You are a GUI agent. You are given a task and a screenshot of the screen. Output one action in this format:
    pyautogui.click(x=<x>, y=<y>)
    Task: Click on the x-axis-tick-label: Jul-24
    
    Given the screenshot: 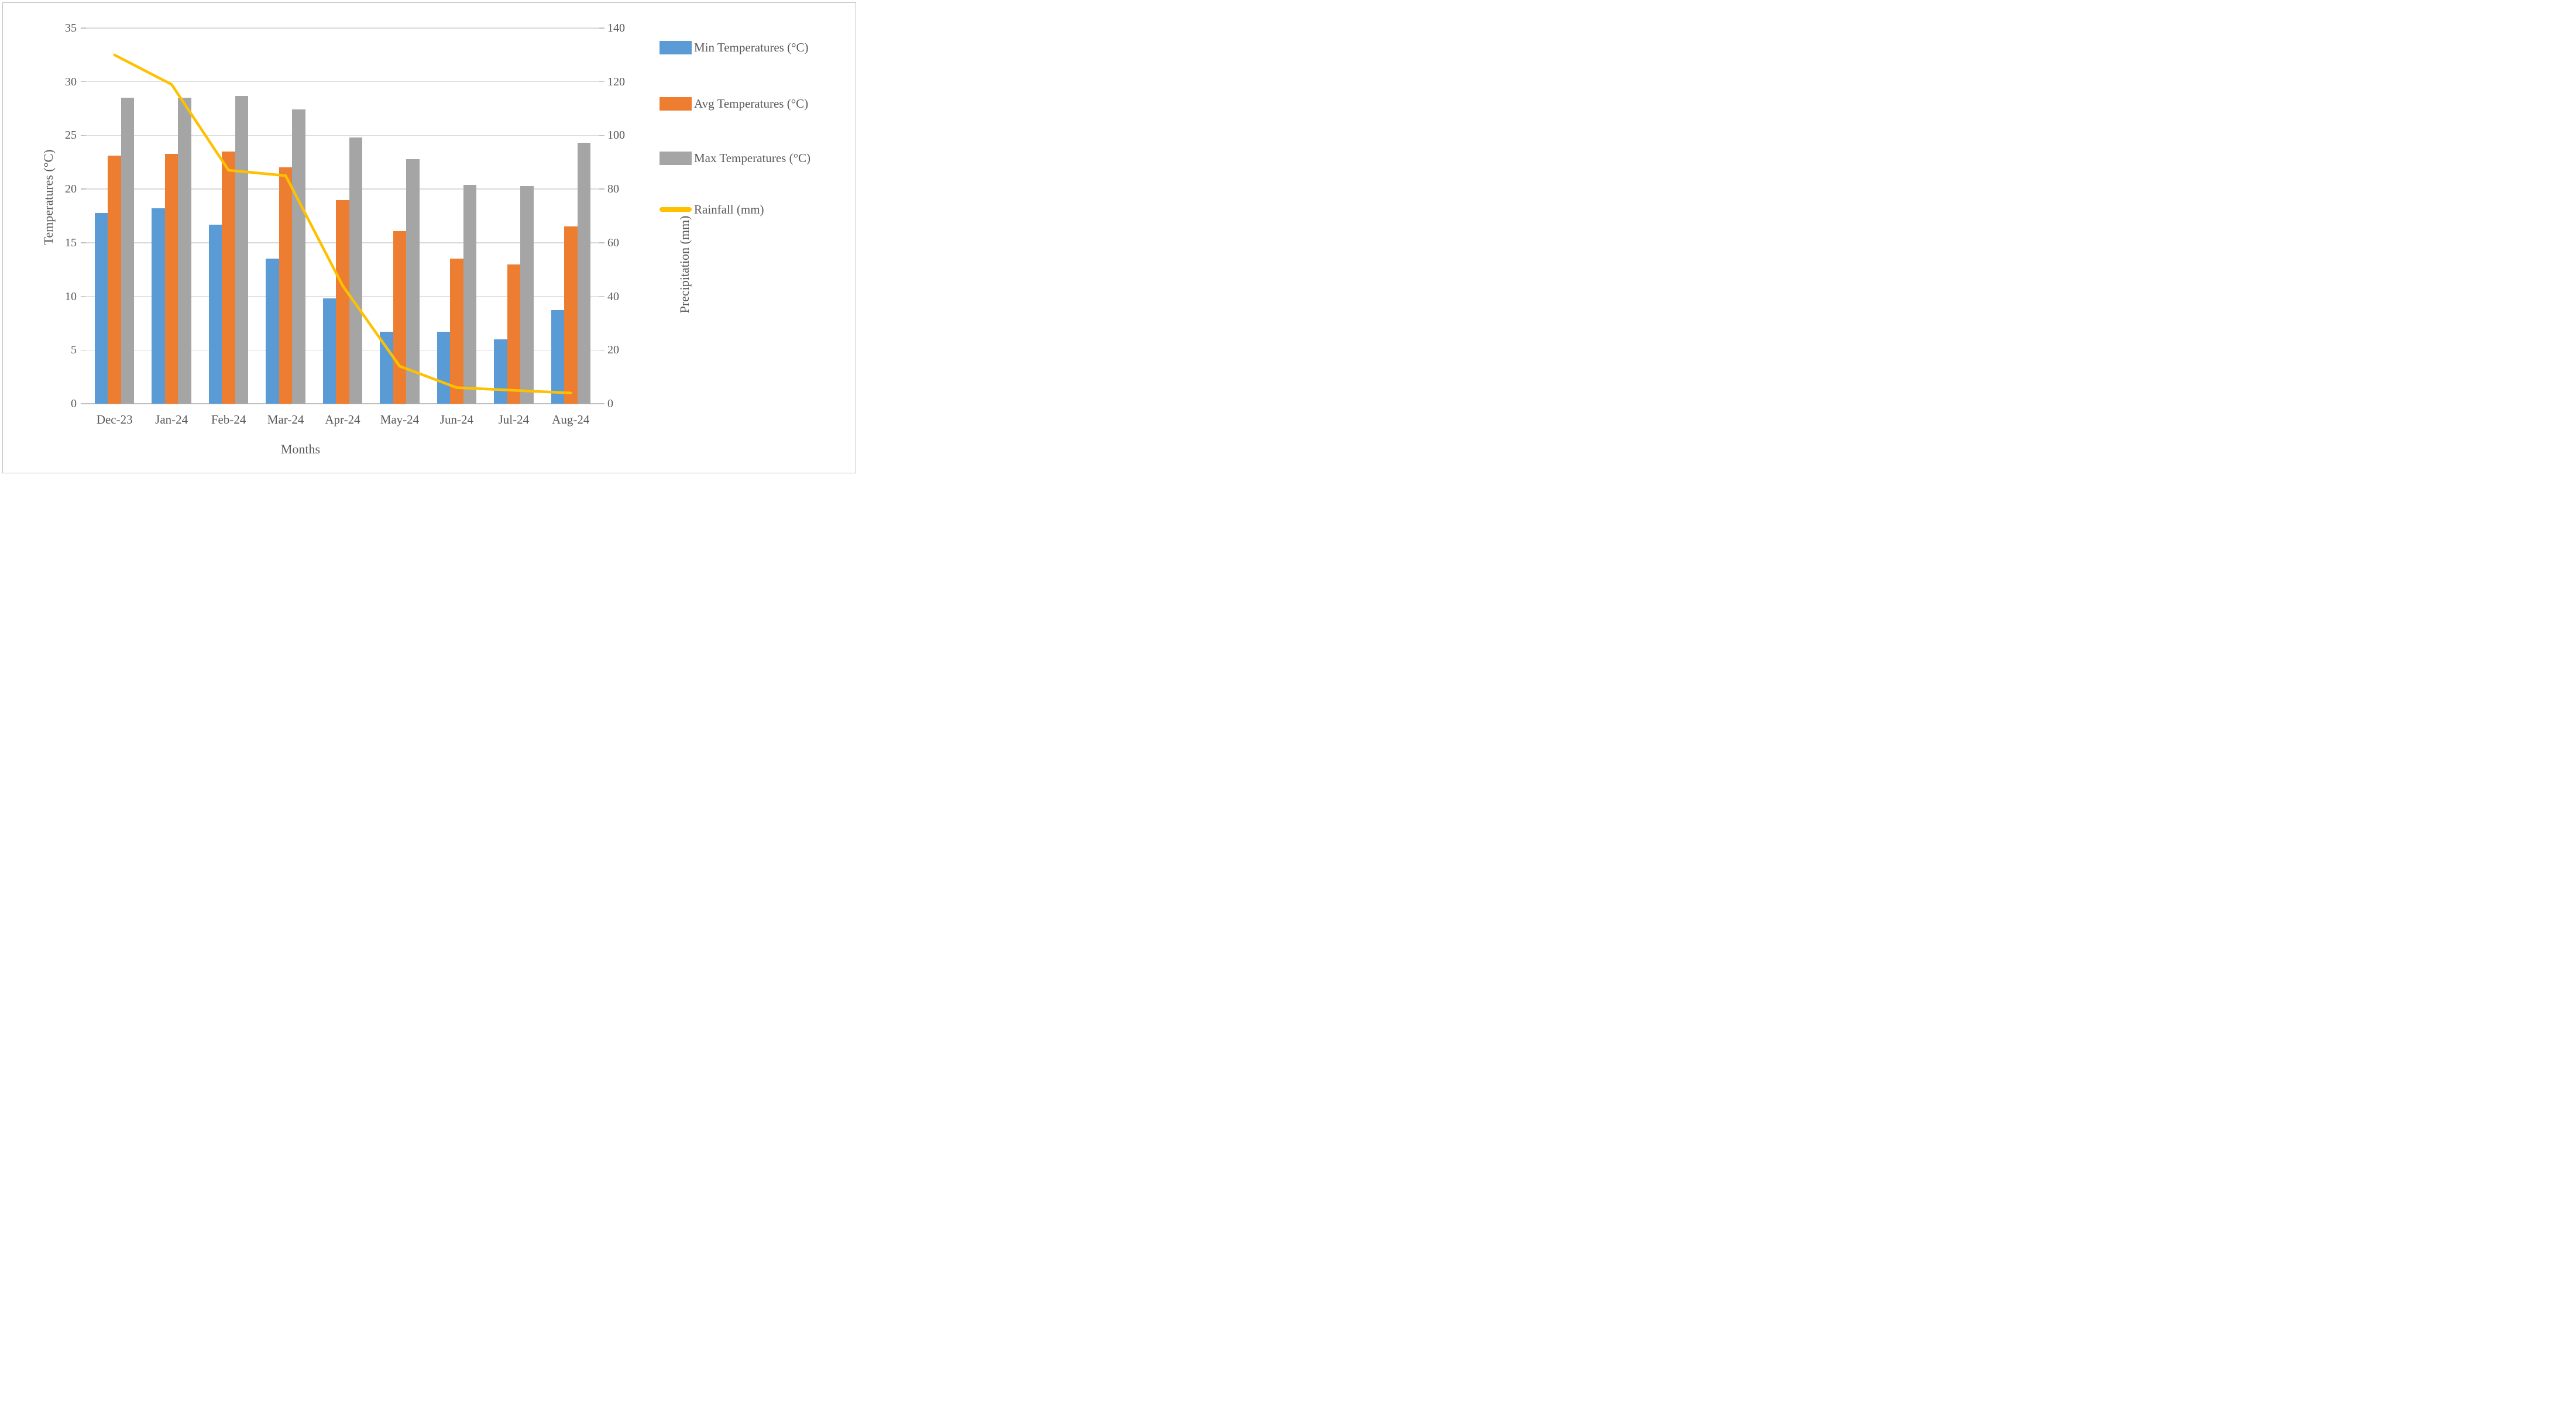 What is the action you would take?
    pyautogui.click(x=514, y=419)
    